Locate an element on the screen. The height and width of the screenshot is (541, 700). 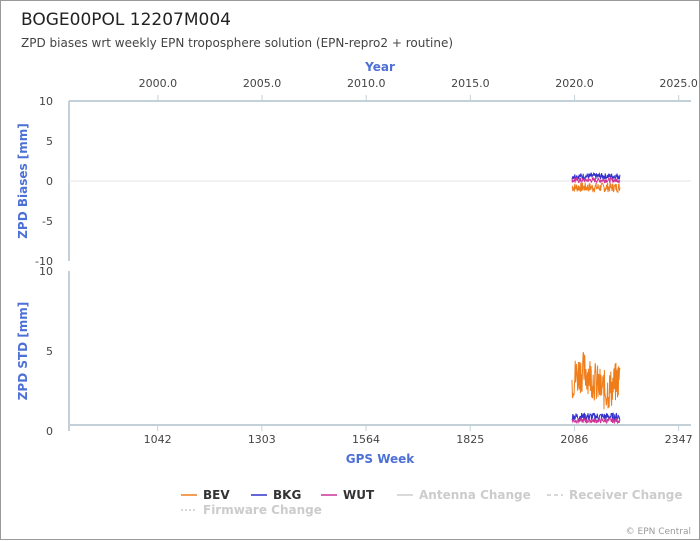
chart-title: BOGE00POL 12207M004 is located at coordinates (126, 20).